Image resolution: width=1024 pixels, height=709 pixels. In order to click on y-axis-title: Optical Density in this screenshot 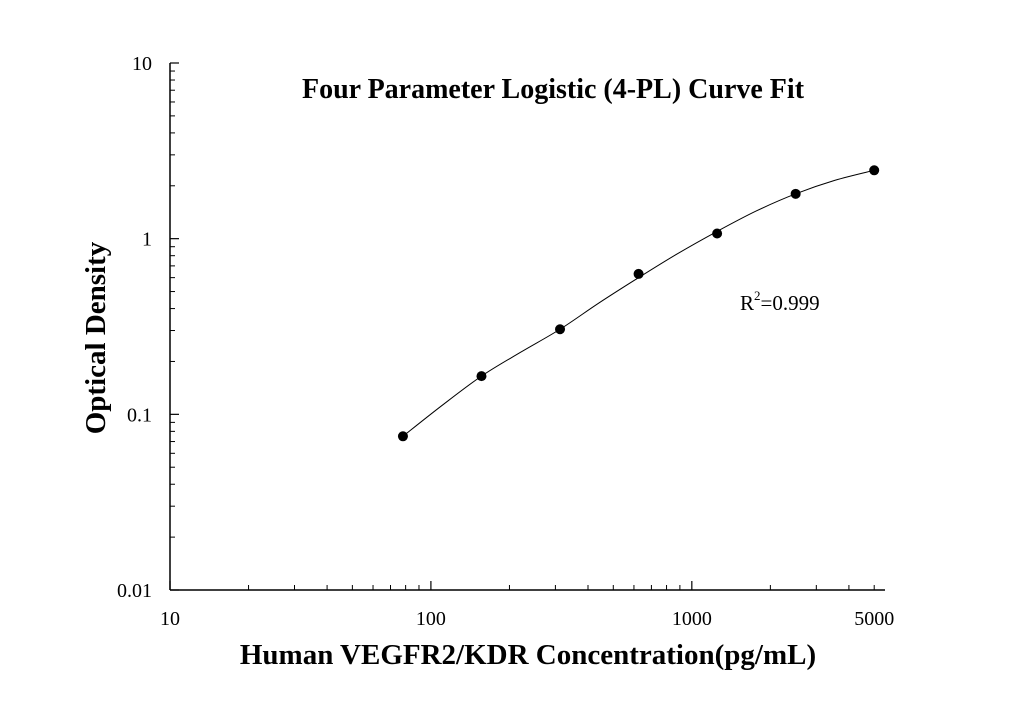, I will do `click(96, 337)`.